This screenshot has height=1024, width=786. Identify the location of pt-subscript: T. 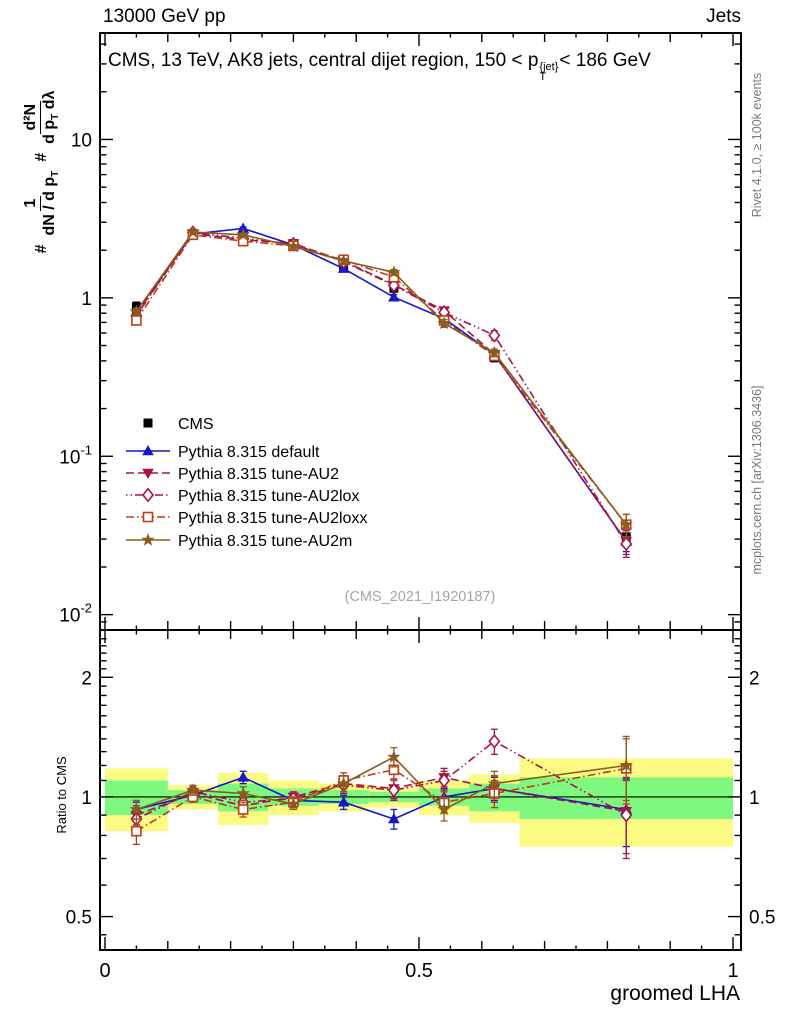
(543, 77).